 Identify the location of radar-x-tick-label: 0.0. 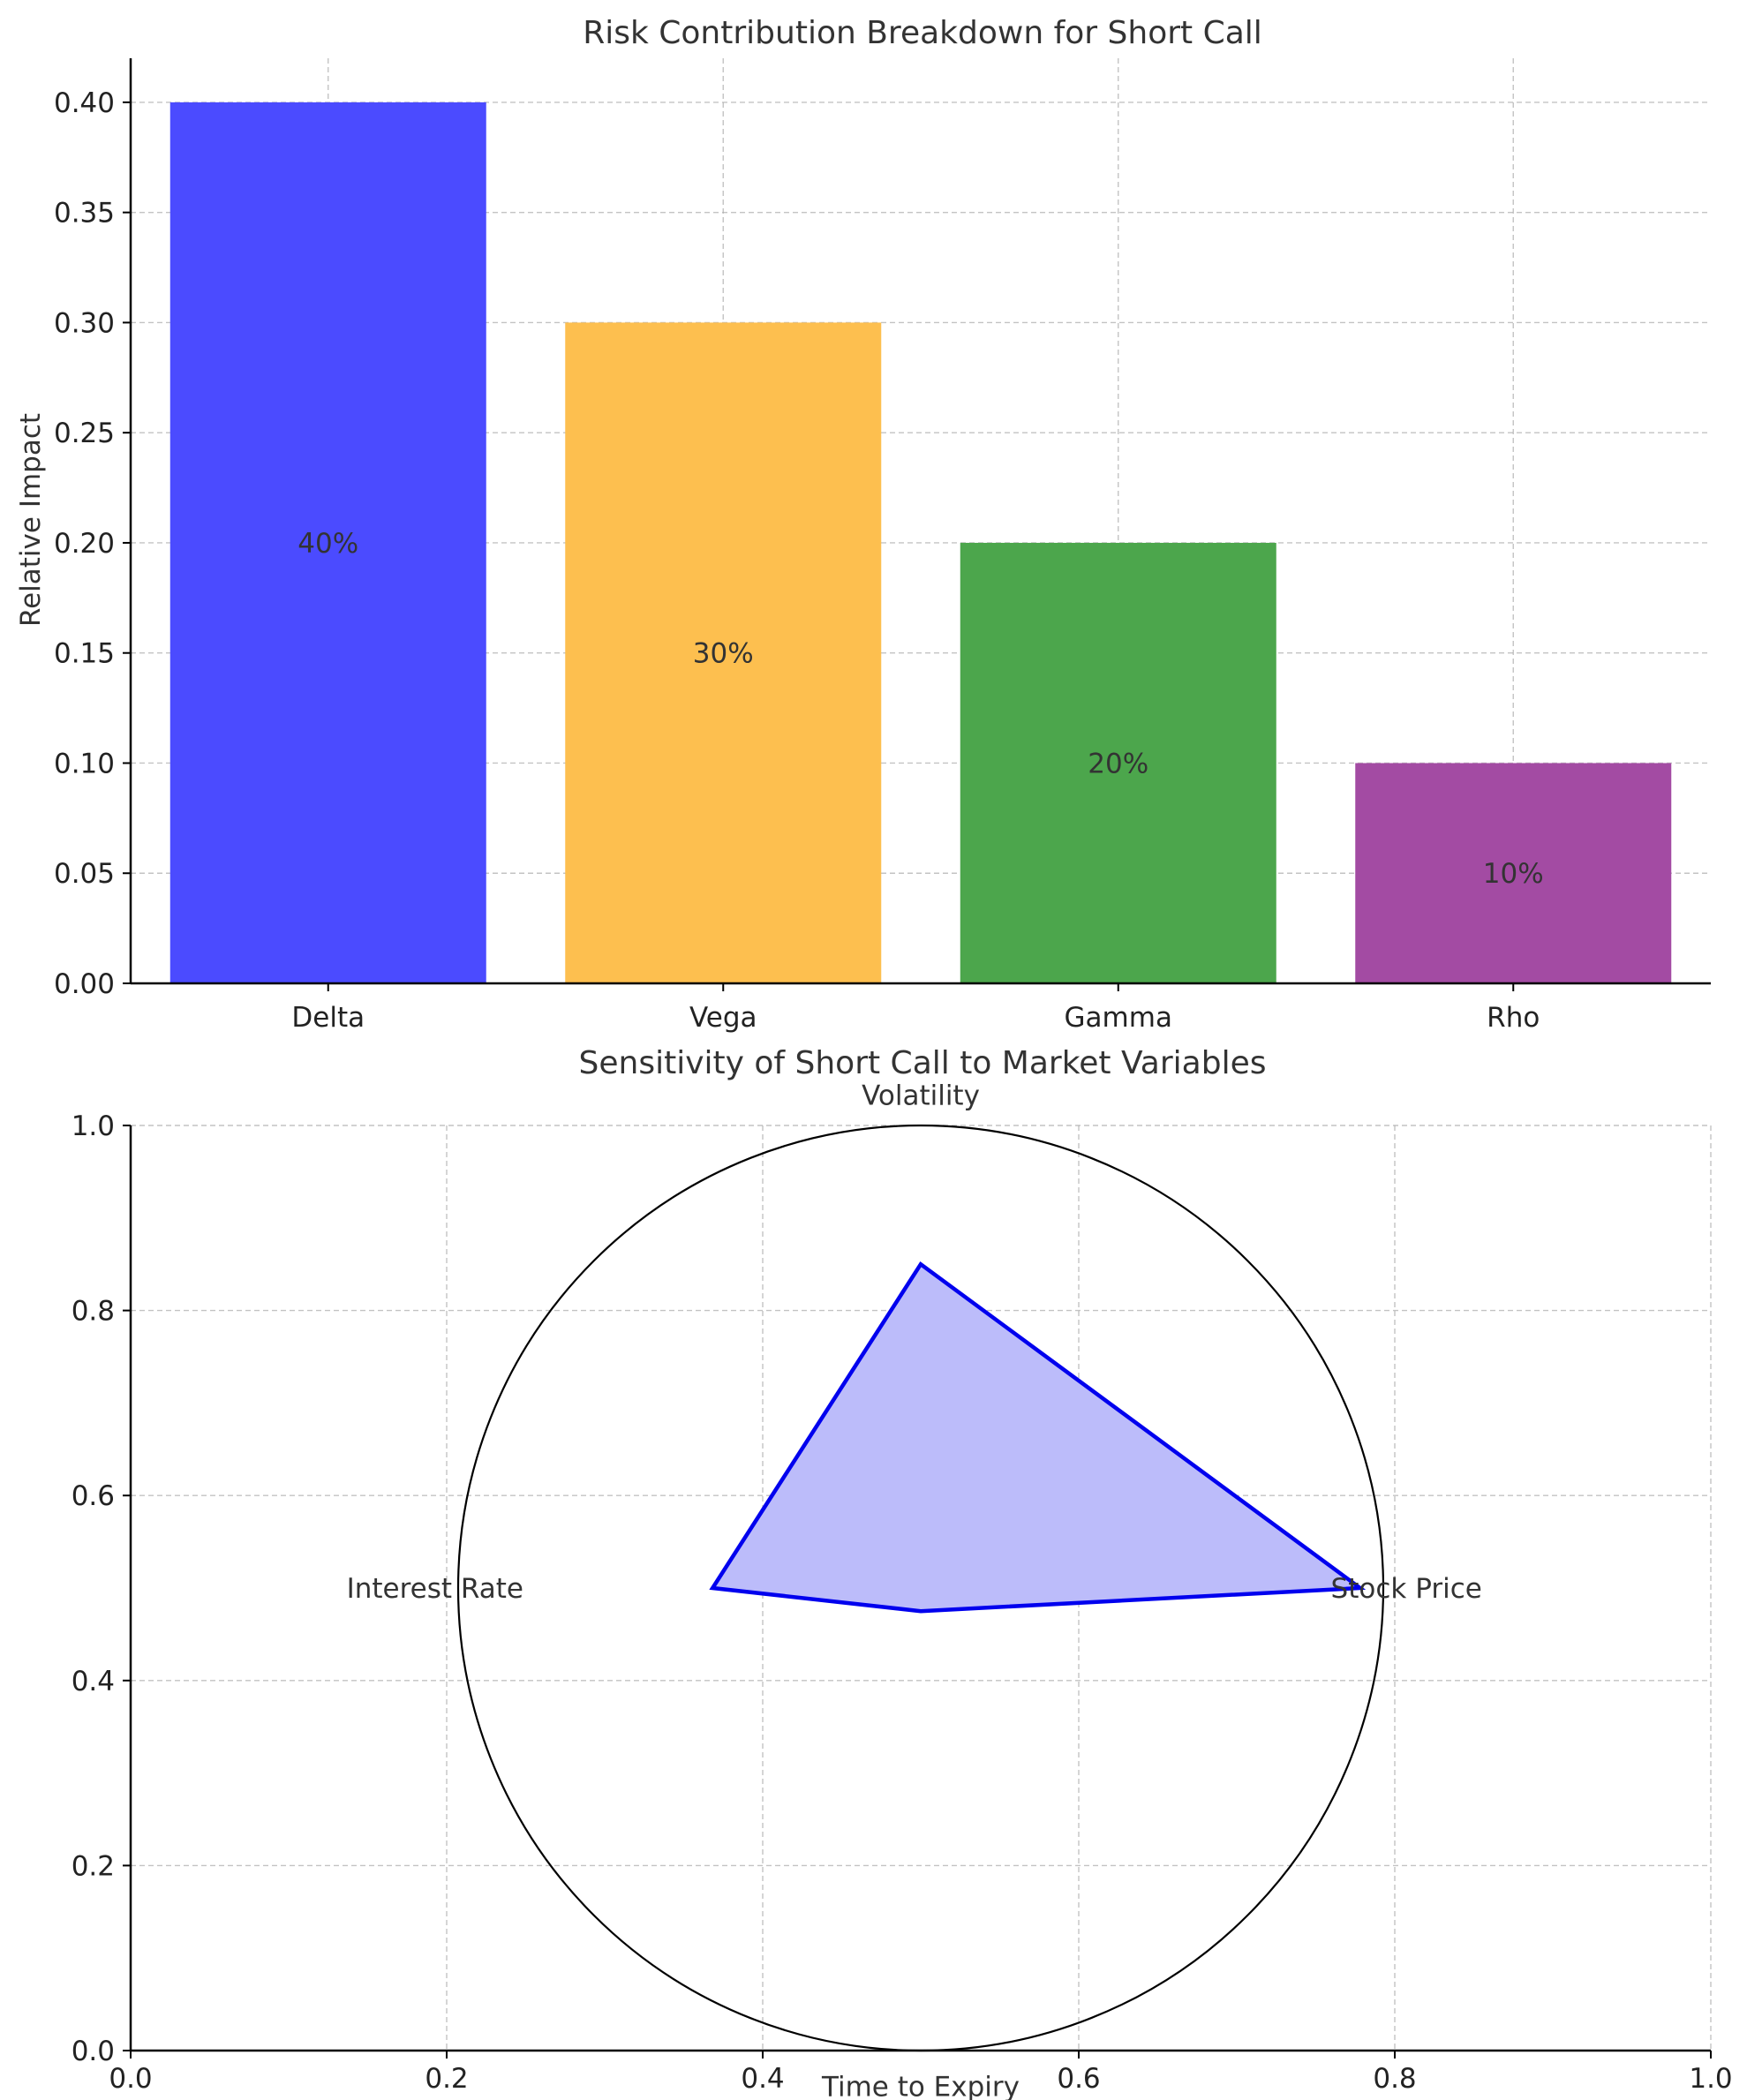
(130, 2079).